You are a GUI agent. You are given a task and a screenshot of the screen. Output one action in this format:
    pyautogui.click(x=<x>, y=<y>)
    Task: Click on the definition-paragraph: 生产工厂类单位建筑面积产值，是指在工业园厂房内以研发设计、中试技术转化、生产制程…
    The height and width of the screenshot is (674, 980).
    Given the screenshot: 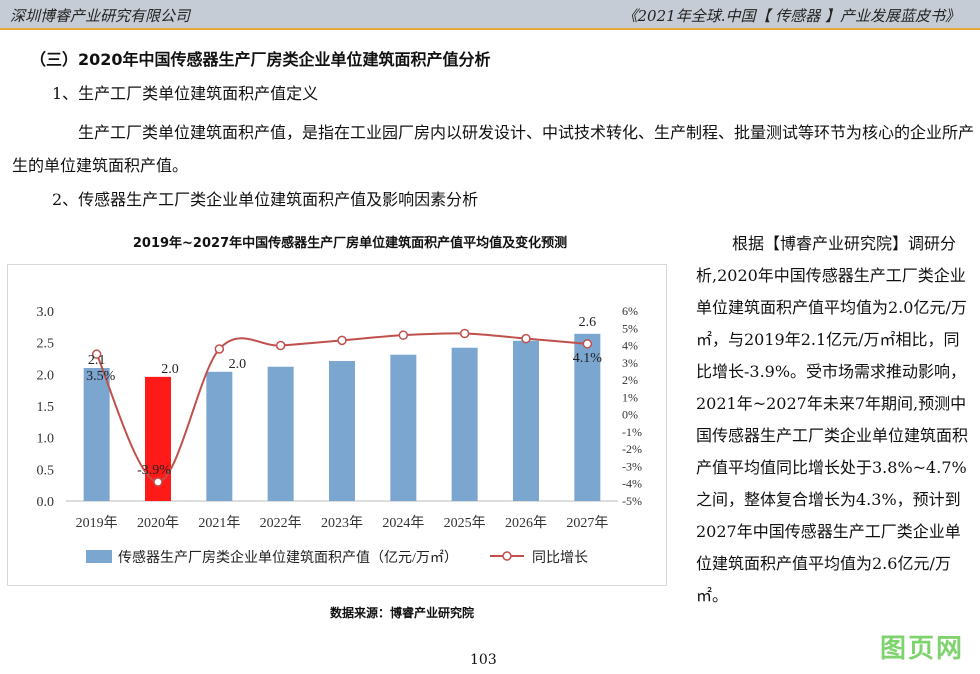 What is the action you would take?
    pyautogui.click(x=493, y=149)
    